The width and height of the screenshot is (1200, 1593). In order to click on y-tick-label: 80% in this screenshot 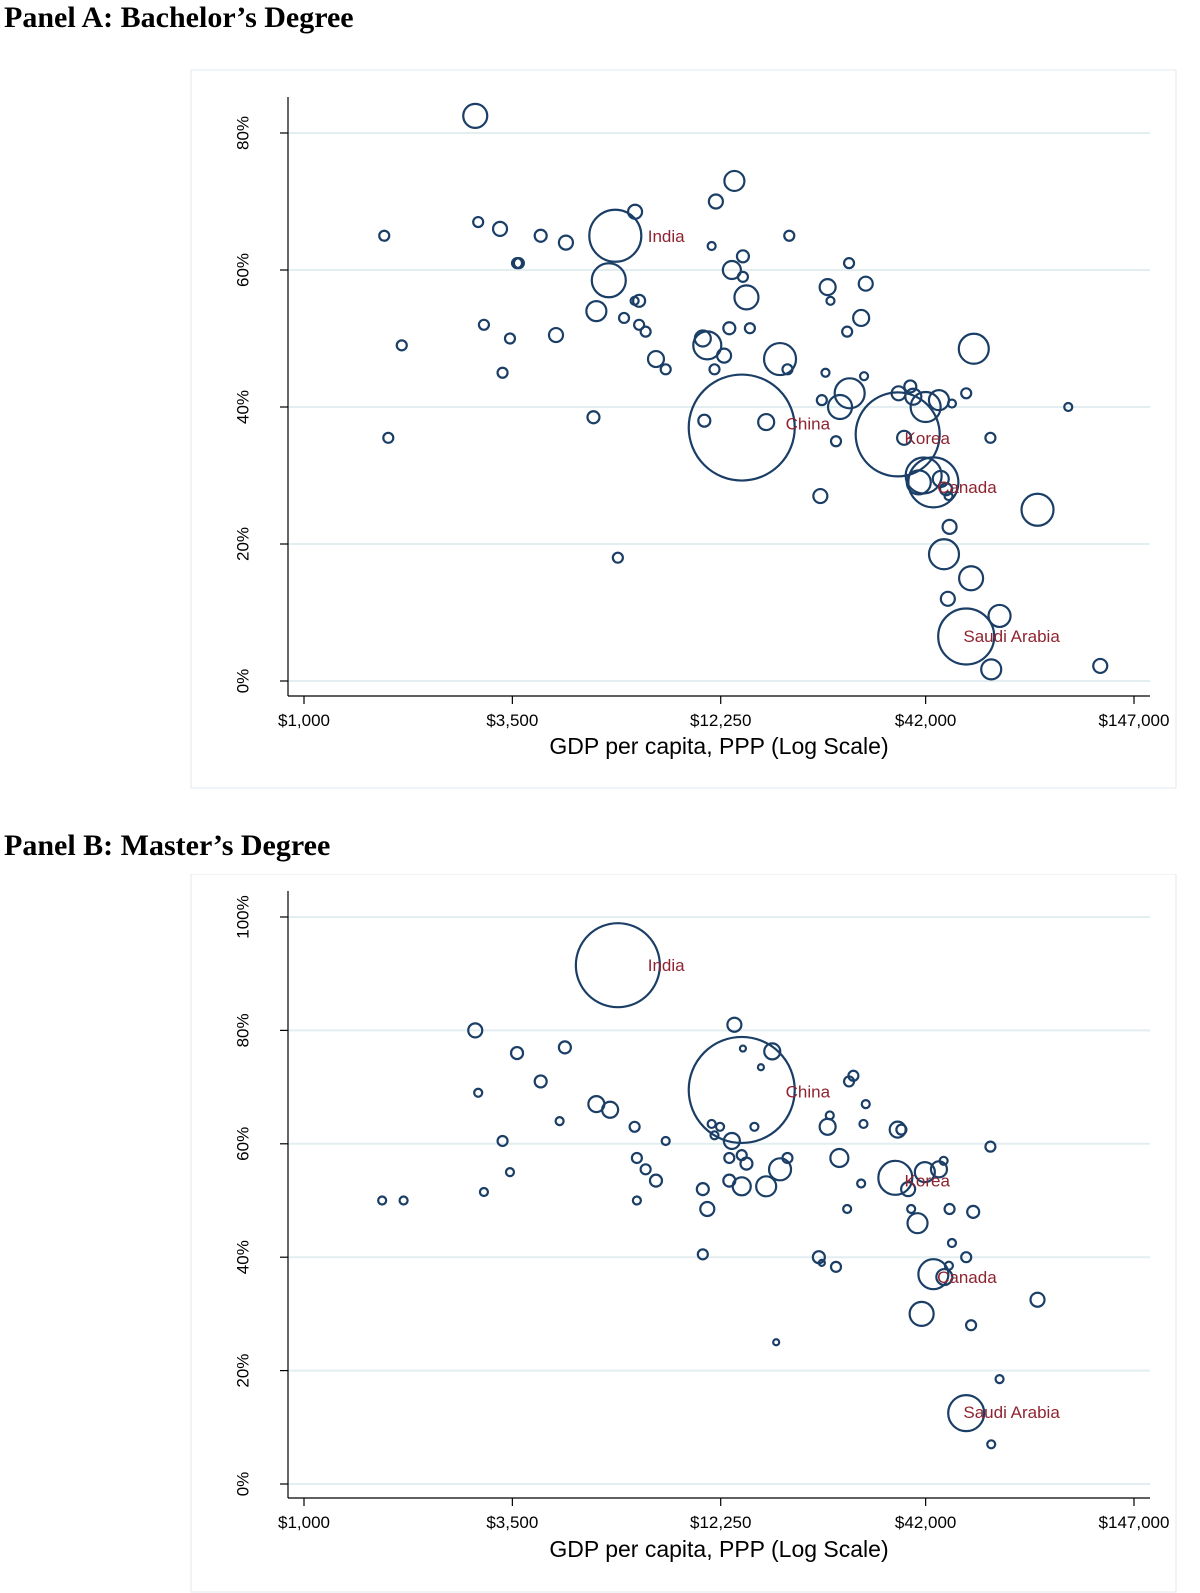, I will do `click(242, 1030)`.